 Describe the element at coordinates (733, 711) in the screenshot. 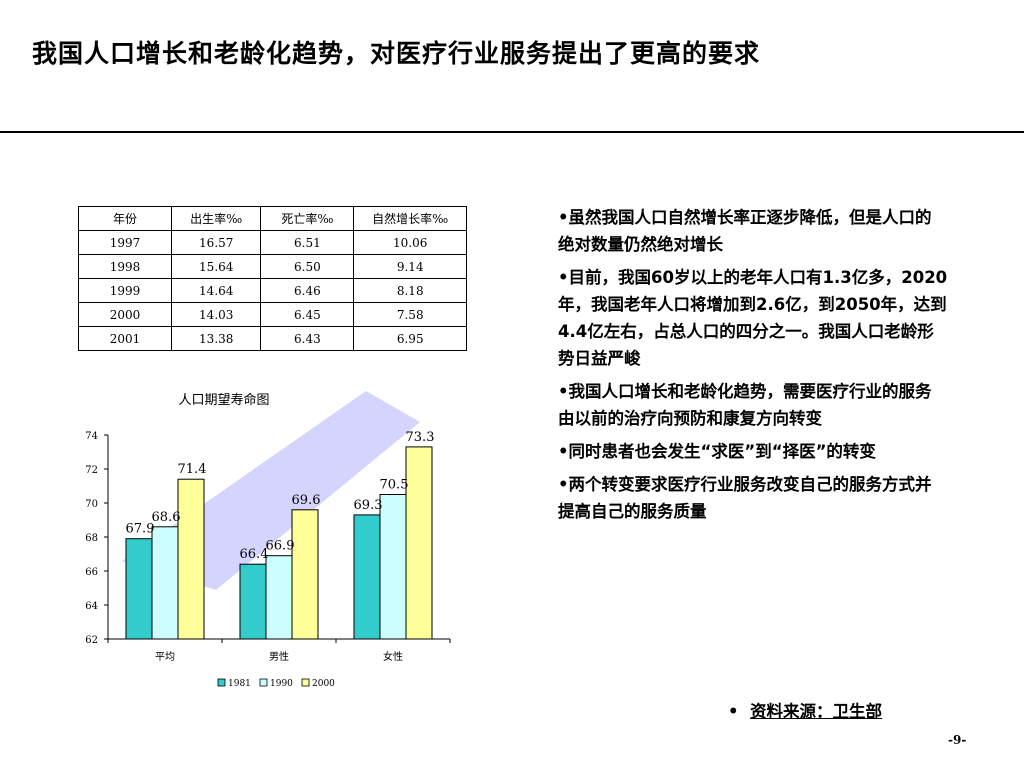

I see `source-marker: •` at that location.